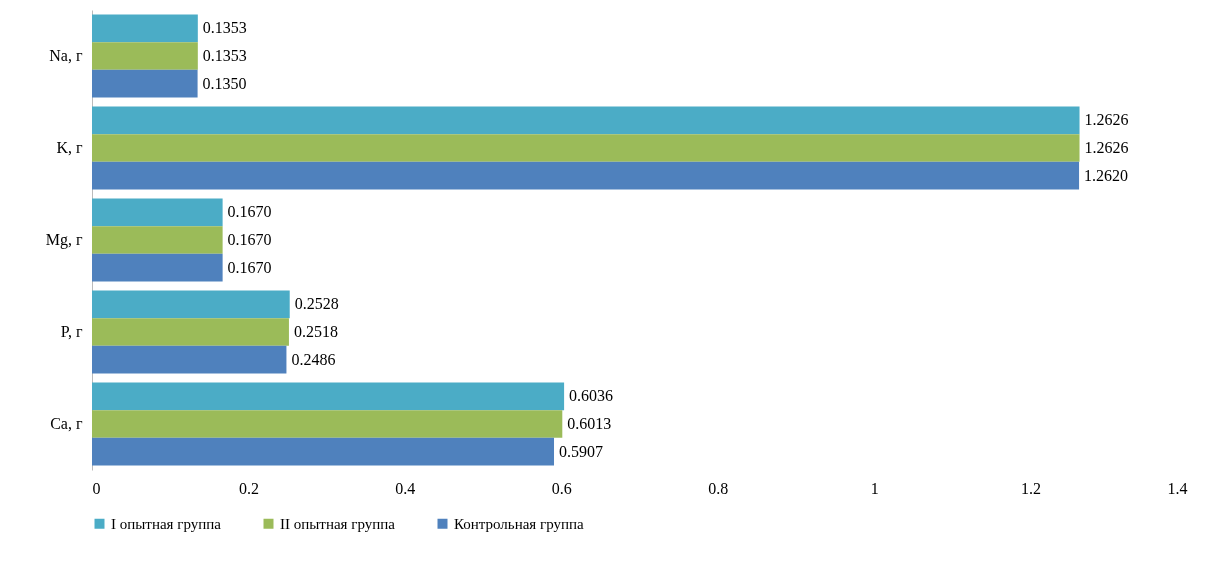 This screenshot has width=1217, height=585. What do you see at coordinates (718, 488) in the screenshot?
I see `x-tick-label: 0.8` at bounding box center [718, 488].